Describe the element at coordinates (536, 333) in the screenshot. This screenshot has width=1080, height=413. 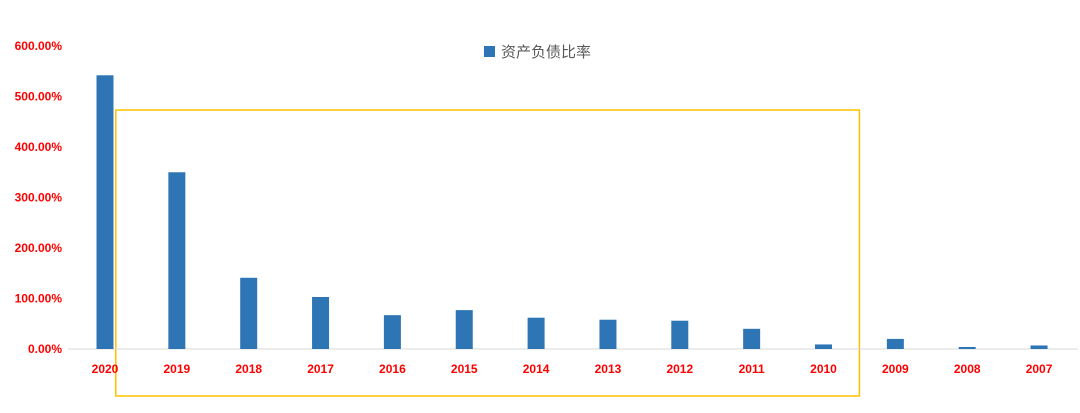
I see `bar-2014` at that location.